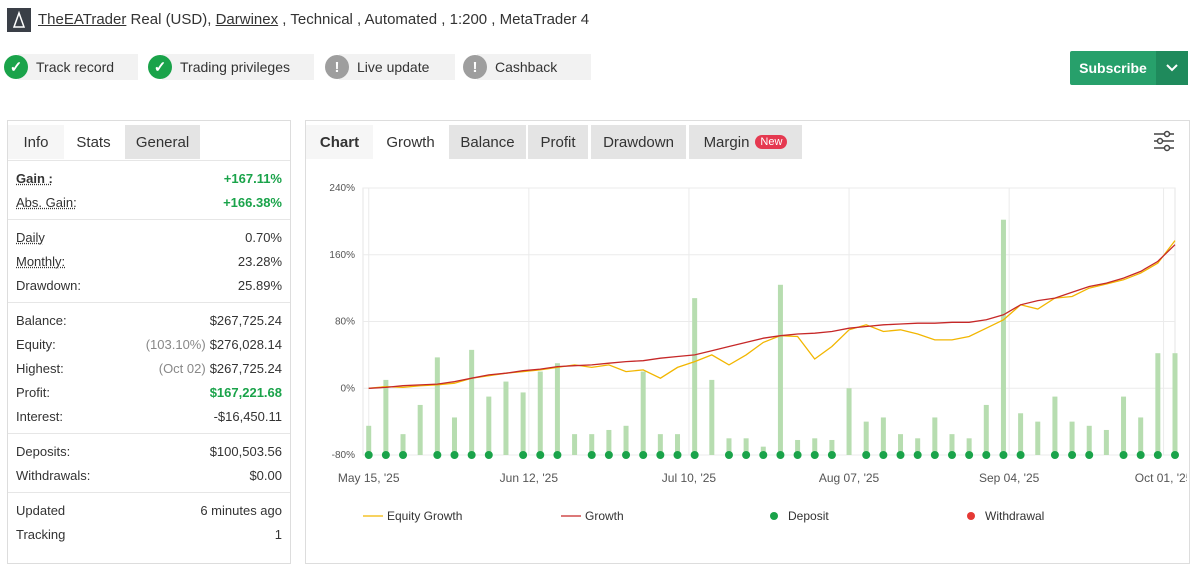  I want to click on stats-row: Monthly: 23.28%, so click(149, 261).